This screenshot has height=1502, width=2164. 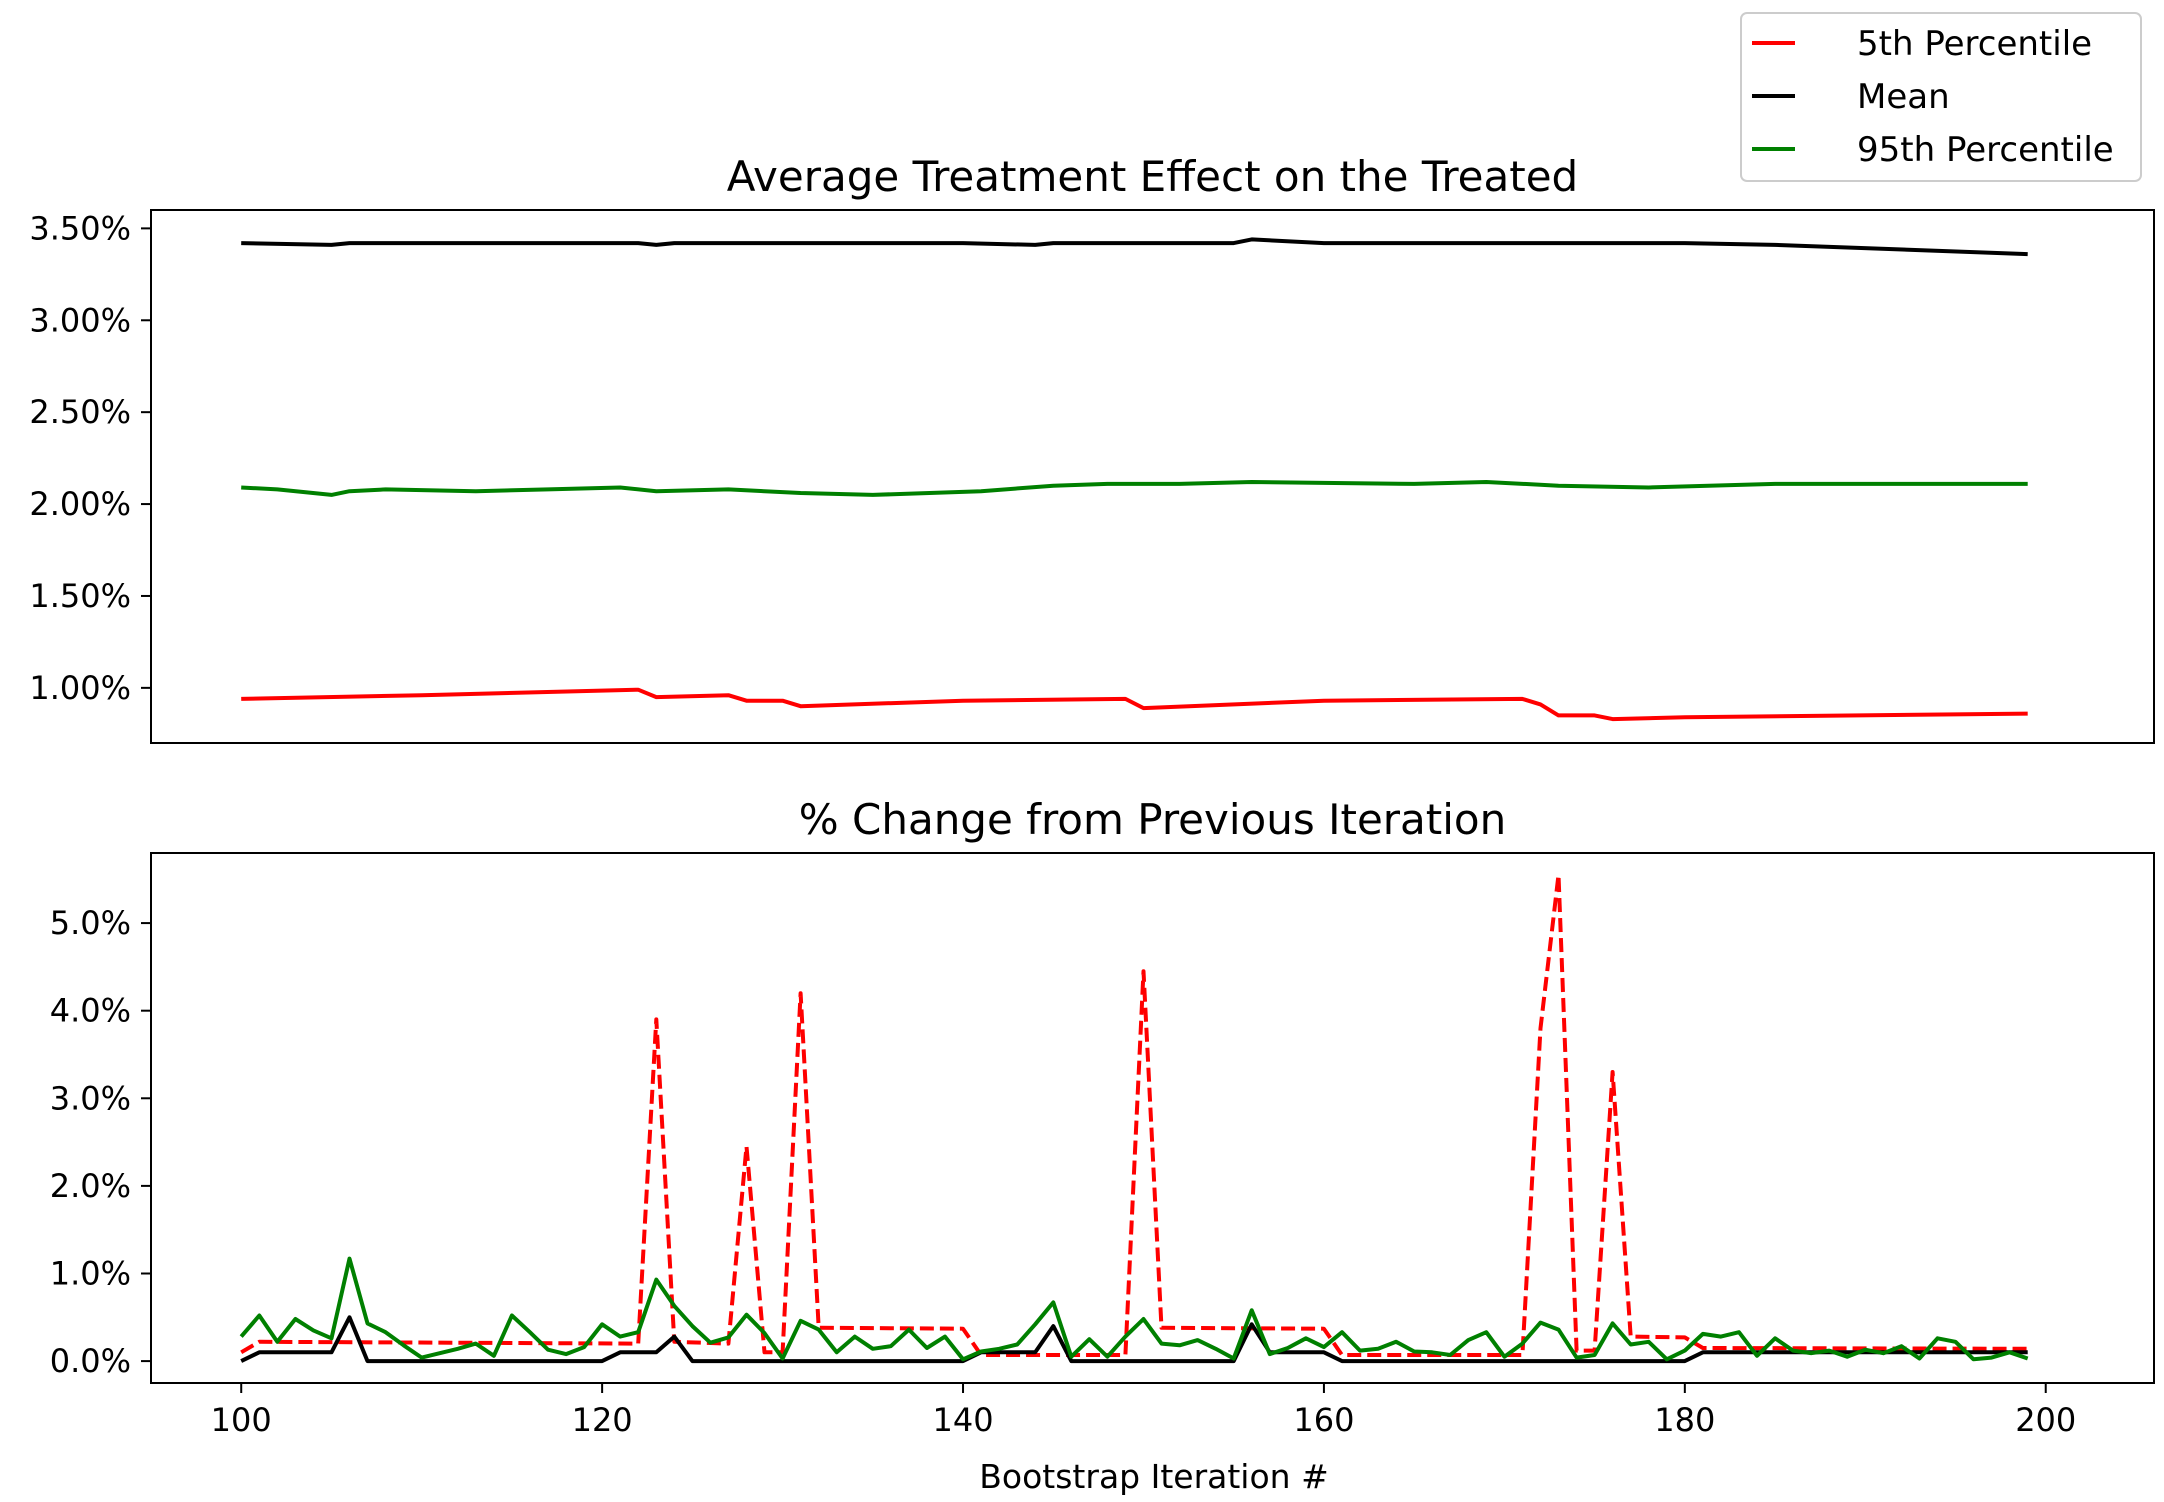 What do you see at coordinates (90, 1098) in the screenshot?
I see `y-tick-label: 3.0%` at bounding box center [90, 1098].